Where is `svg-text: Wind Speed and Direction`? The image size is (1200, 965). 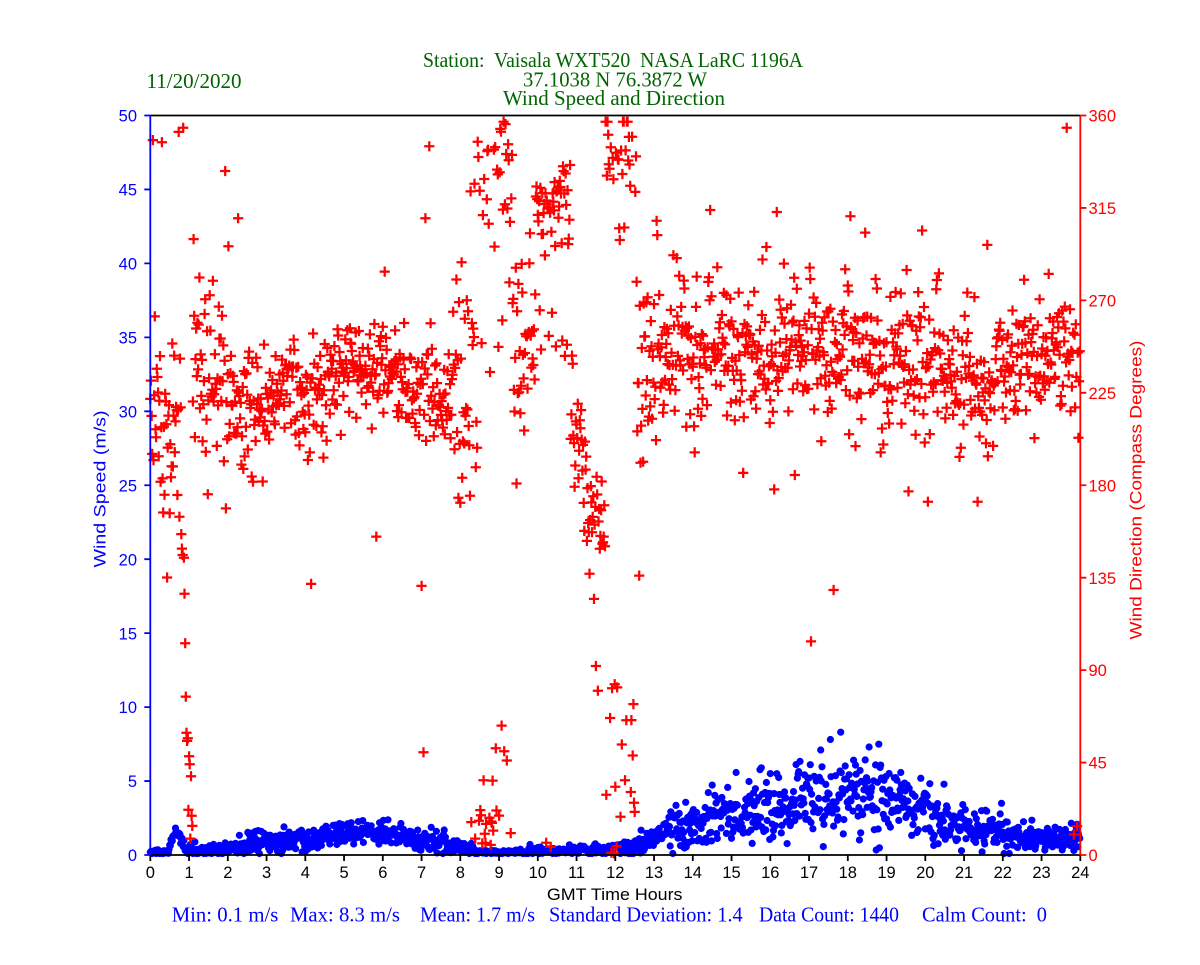
svg-text: Wind Speed and Direction is located at coordinates (614, 98).